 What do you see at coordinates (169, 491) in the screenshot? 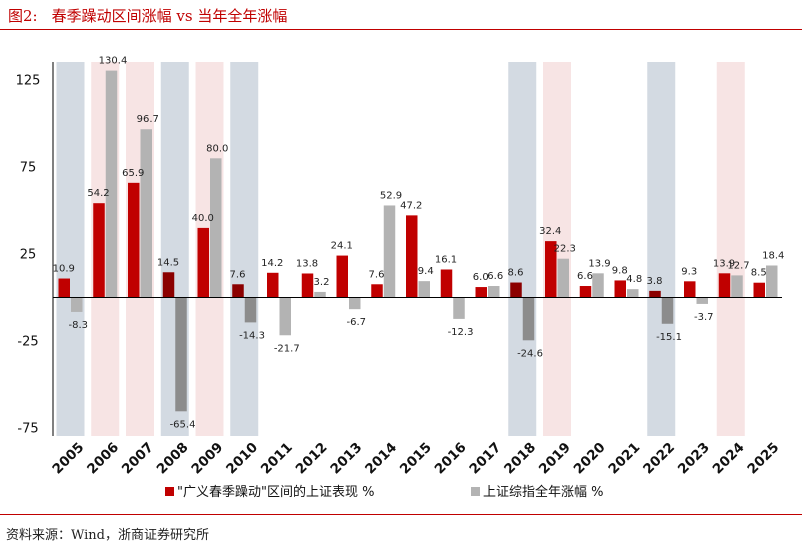
I see `legend-swatch-spring` at bounding box center [169, 491].